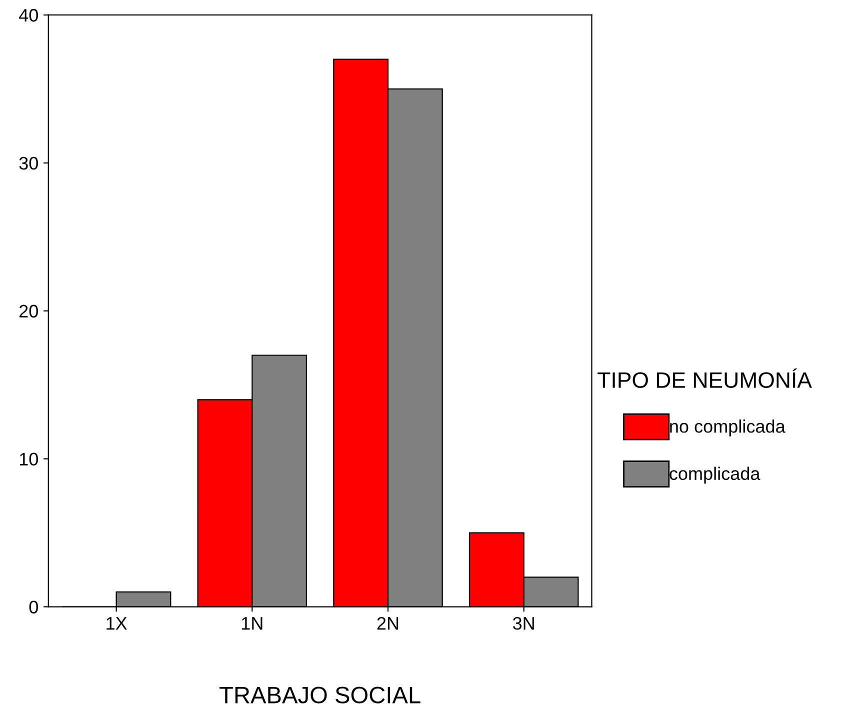 The image size is (849, 713). I want to click on y-tick-label: 20, so click(29, 311).